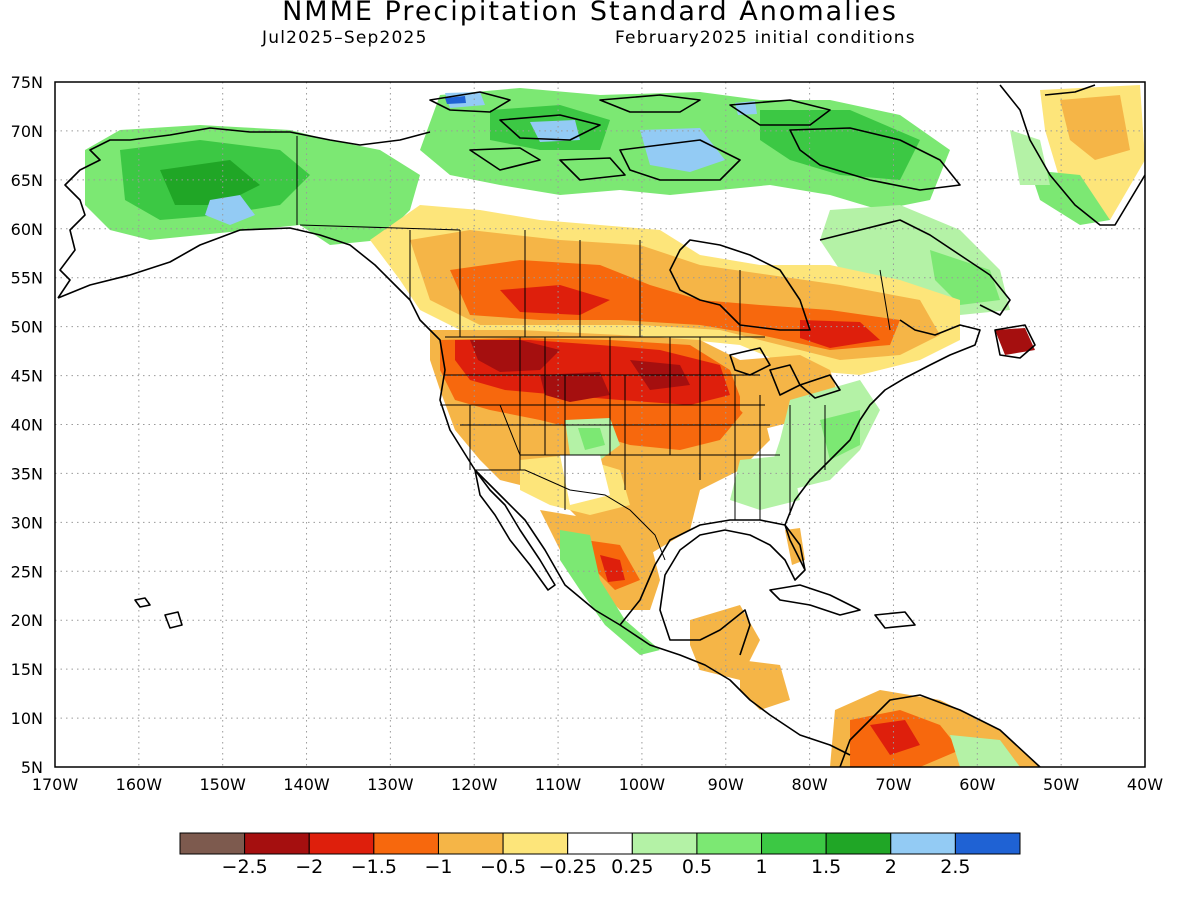  What do you see at coordinates (27, 669) in the screenshot?
I see `latitude-label: 15N` at bounding box center [27, 669].